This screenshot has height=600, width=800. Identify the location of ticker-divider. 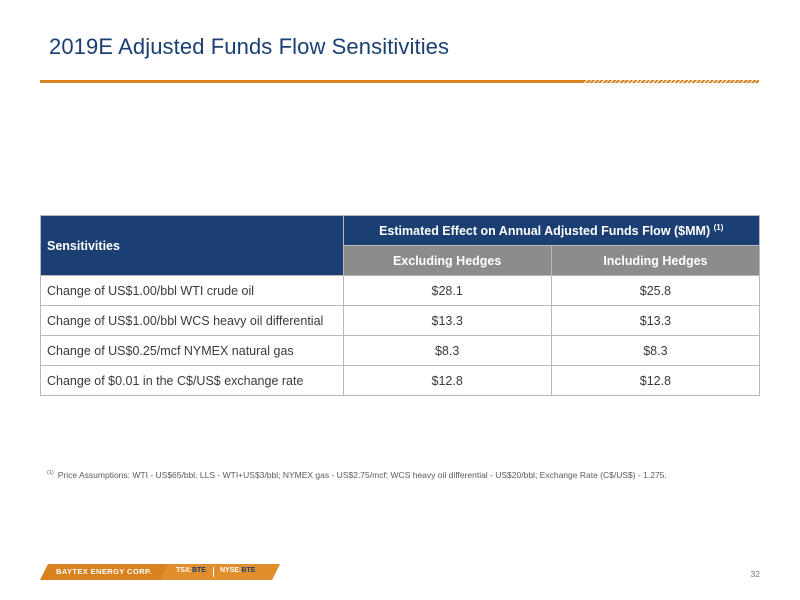
(213, 572).